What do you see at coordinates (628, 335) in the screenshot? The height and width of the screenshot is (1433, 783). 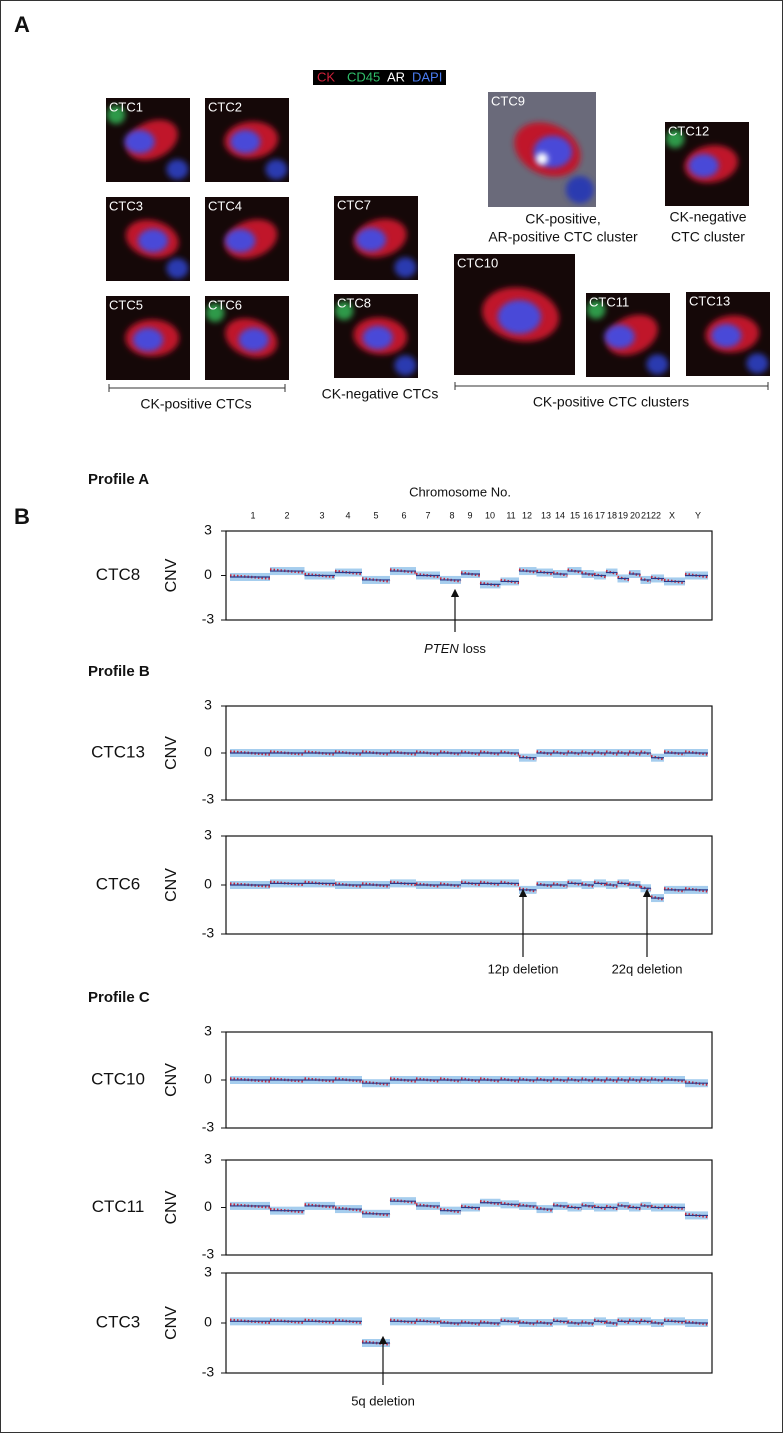 I see `cell-image: CTC11` at bounding box center [628, 335].